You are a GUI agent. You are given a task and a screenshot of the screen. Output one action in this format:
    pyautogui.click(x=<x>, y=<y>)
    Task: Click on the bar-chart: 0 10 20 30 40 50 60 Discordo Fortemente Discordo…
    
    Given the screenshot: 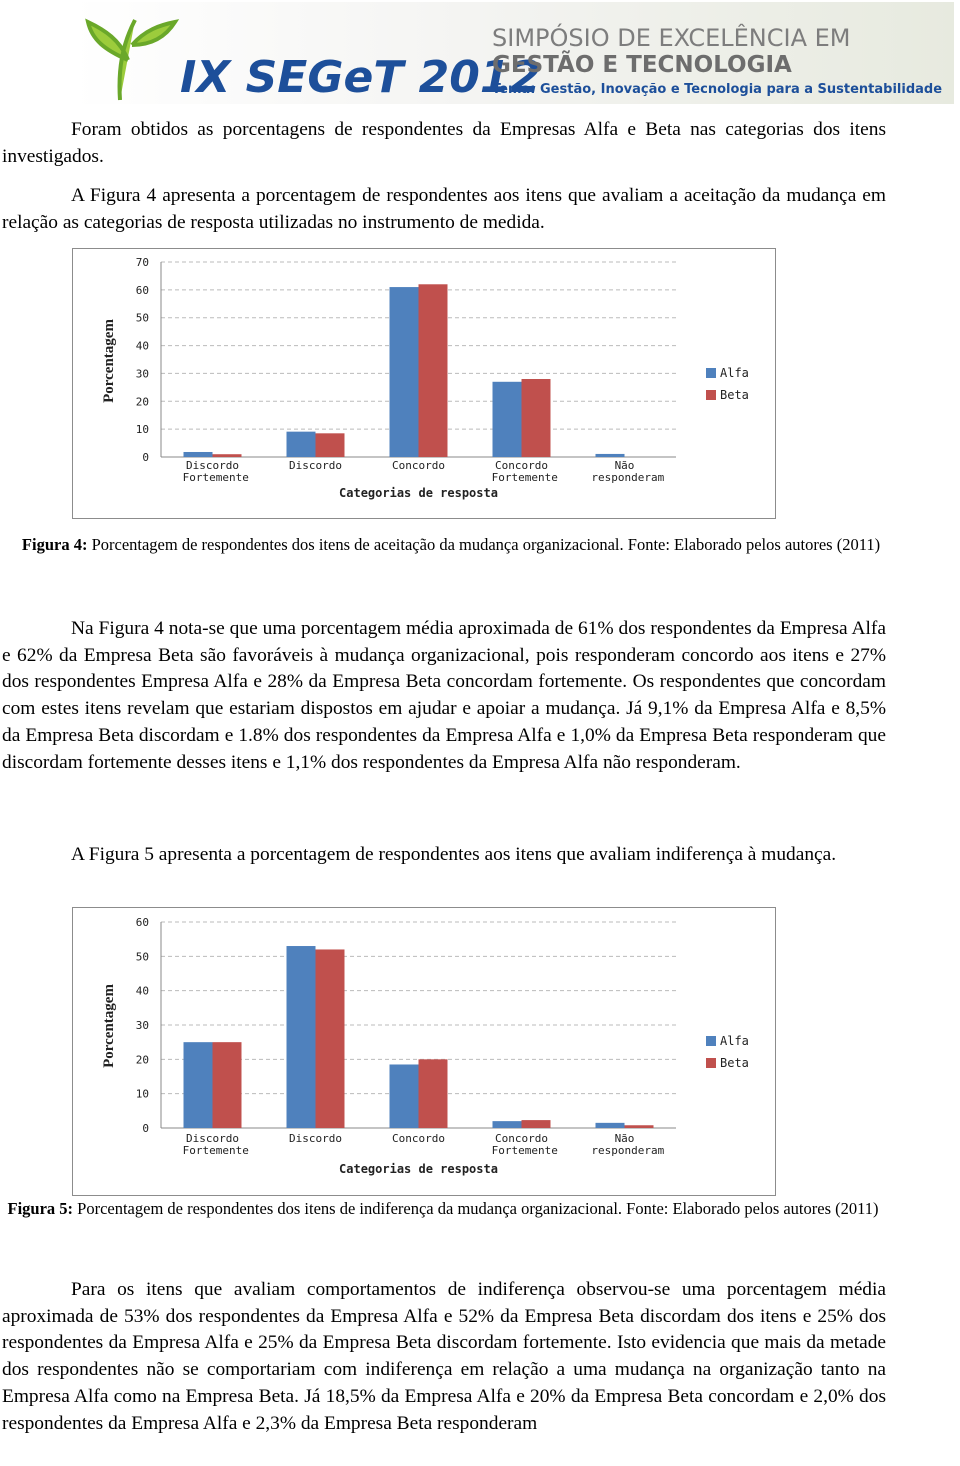 What is the action you would take?
    pyautogui.click(x=424, y=1051)
    